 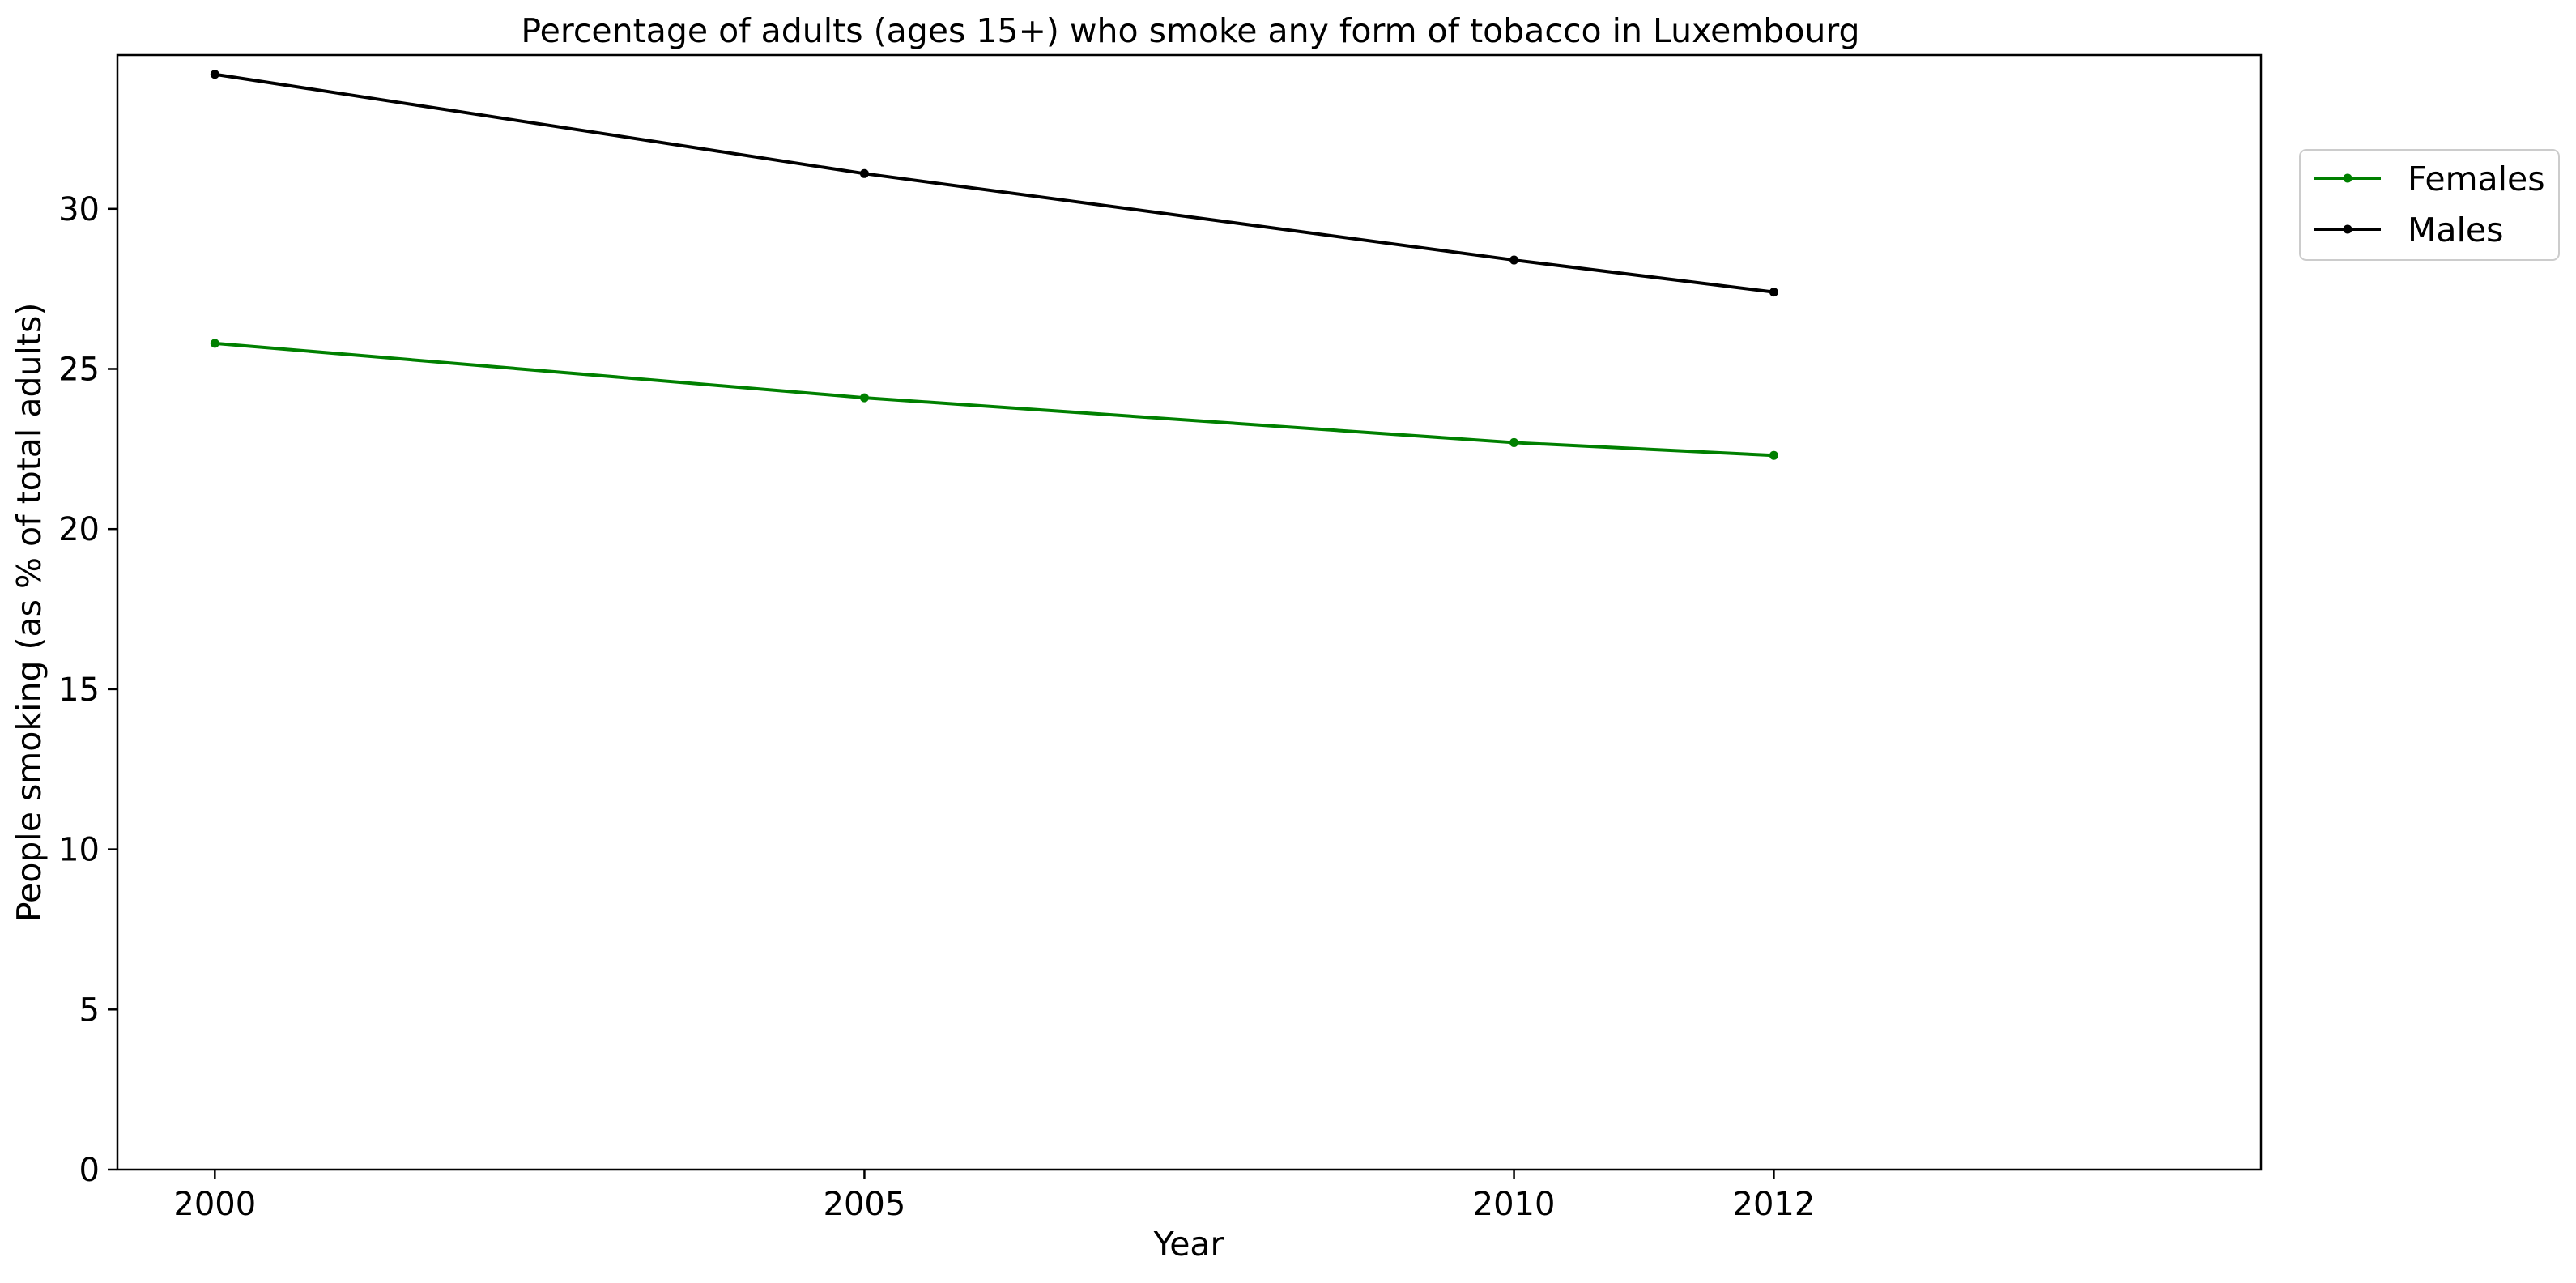 I want to click on y-tick-label: 0, so click(x=89, y=1171).